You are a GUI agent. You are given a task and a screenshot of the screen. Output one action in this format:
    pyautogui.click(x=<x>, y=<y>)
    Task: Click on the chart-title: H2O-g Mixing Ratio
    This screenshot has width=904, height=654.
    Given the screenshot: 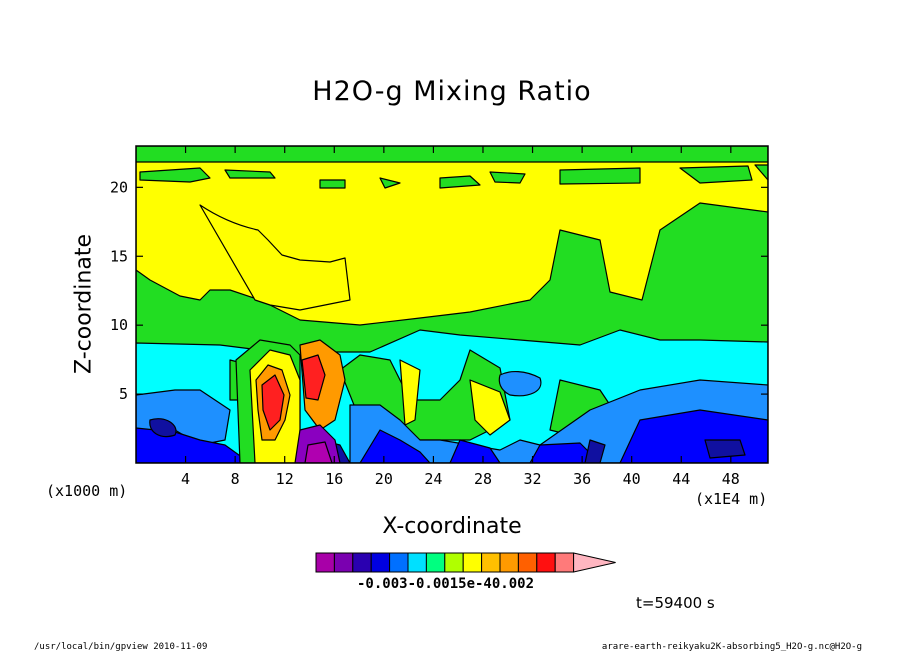 What is the action you would take?
    pyautogui.click(x=452, y=91)
    